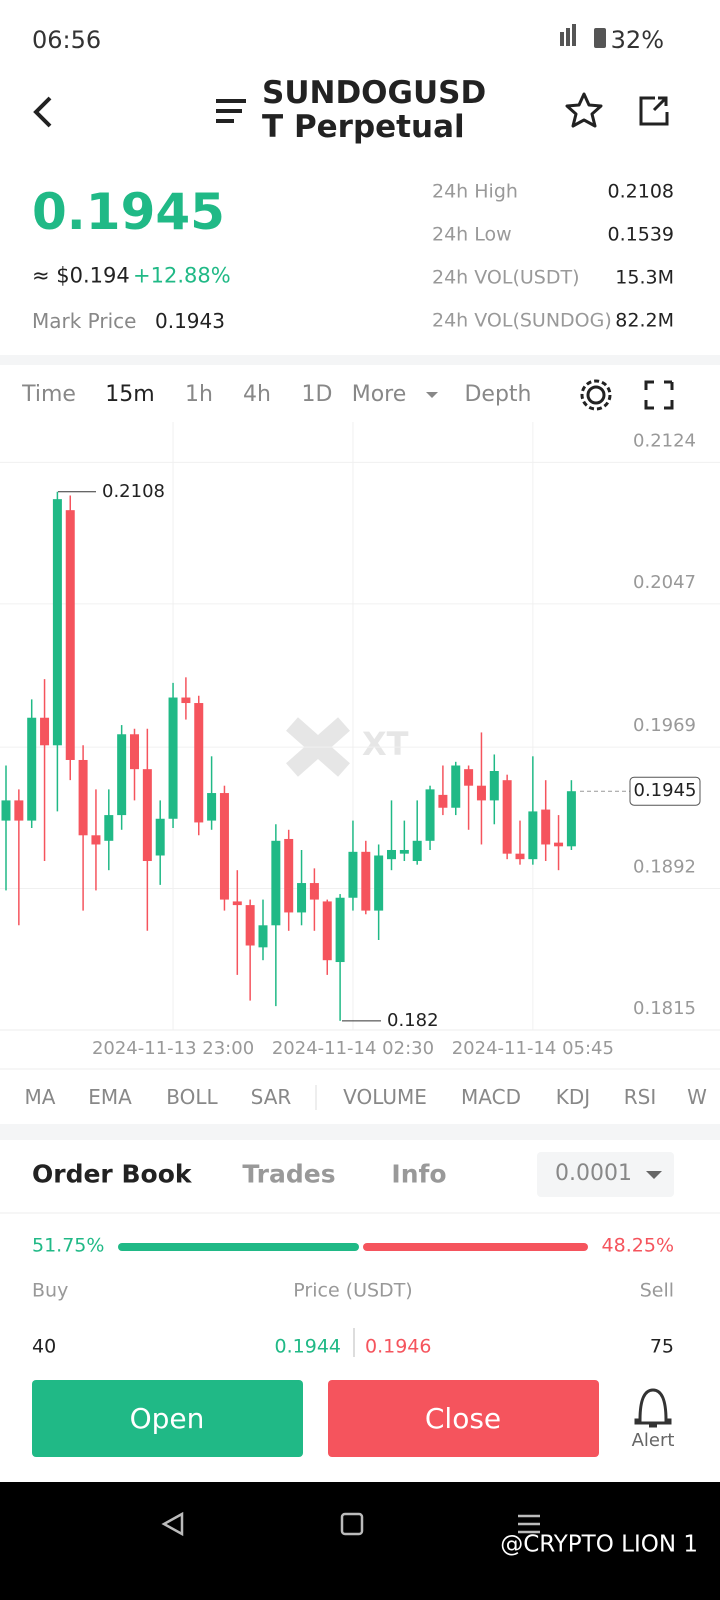 Image resolution: width=720 pixels, height=1600 pixels. What do you see at coordinates (653, 1408) in the screenshot?
I see `alert-icon` at bounding box center [653, 1408].